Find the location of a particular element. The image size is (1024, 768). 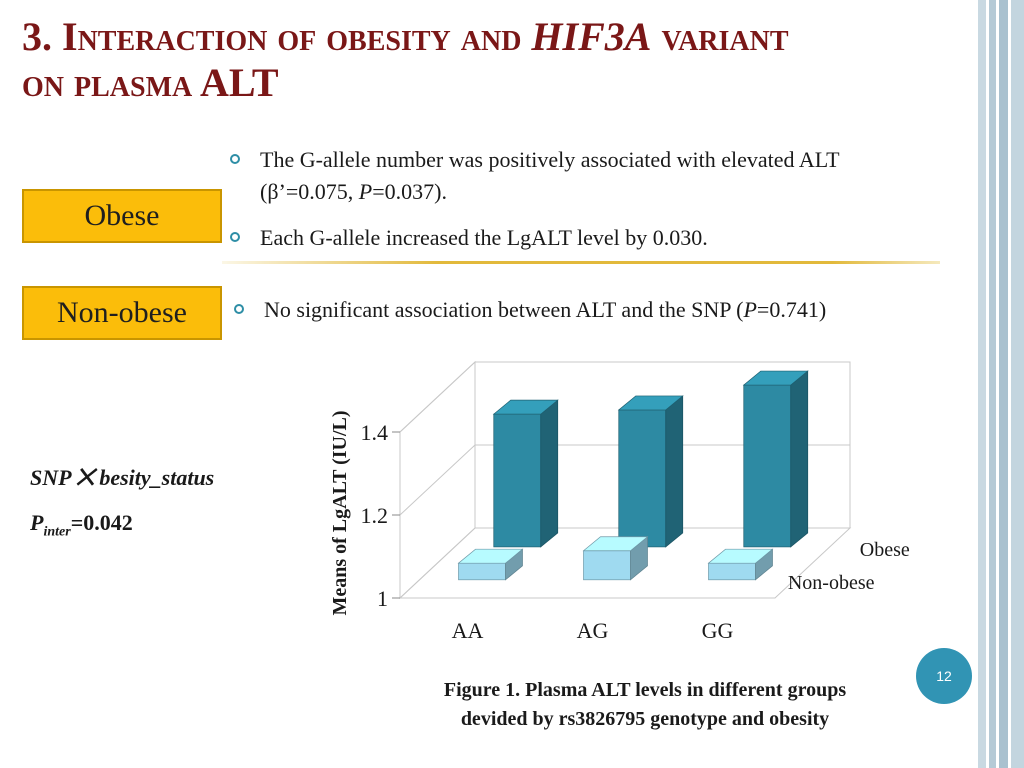

chart-floor is located at coordinates (625, 563).